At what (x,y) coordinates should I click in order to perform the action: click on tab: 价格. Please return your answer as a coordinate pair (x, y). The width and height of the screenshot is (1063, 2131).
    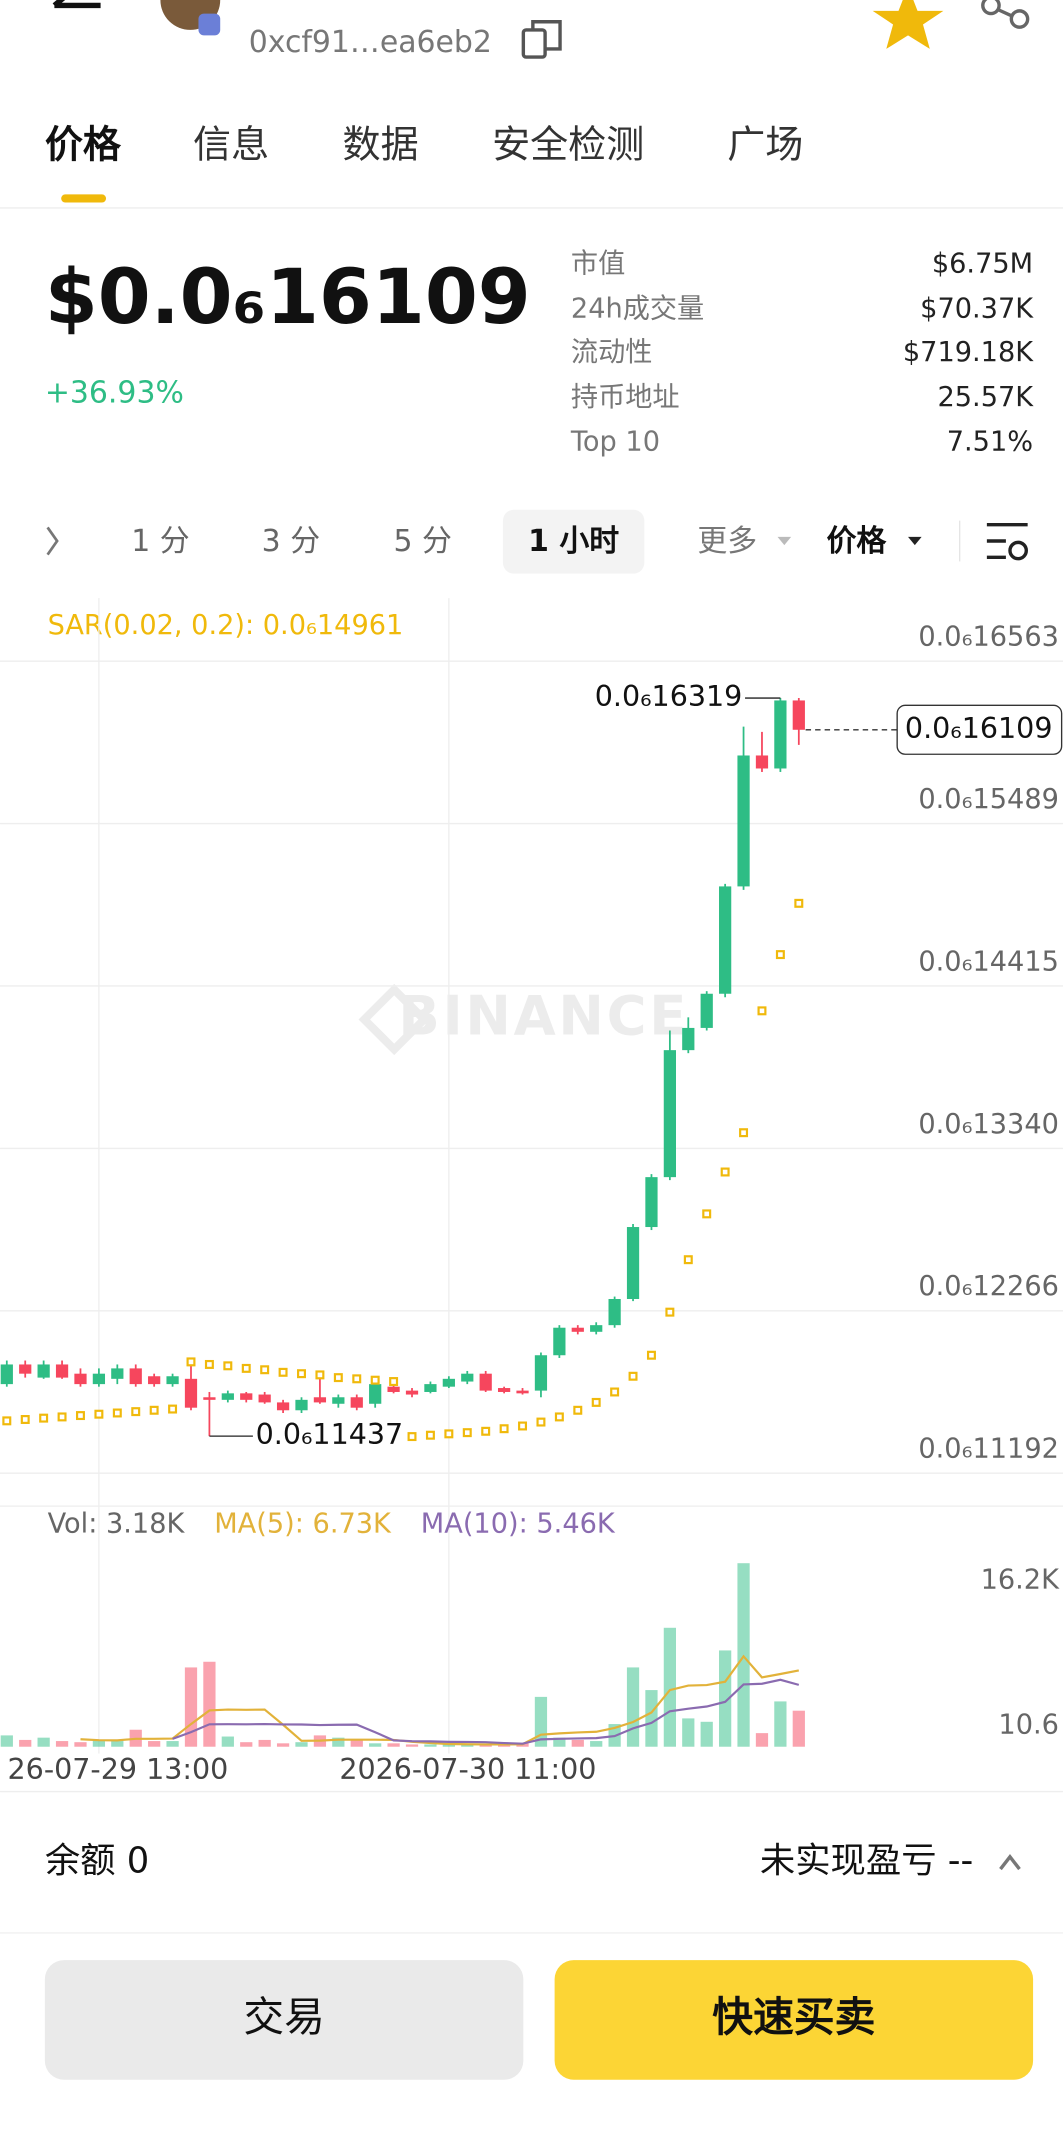
    Looking at the image, I should click on (83, 144).